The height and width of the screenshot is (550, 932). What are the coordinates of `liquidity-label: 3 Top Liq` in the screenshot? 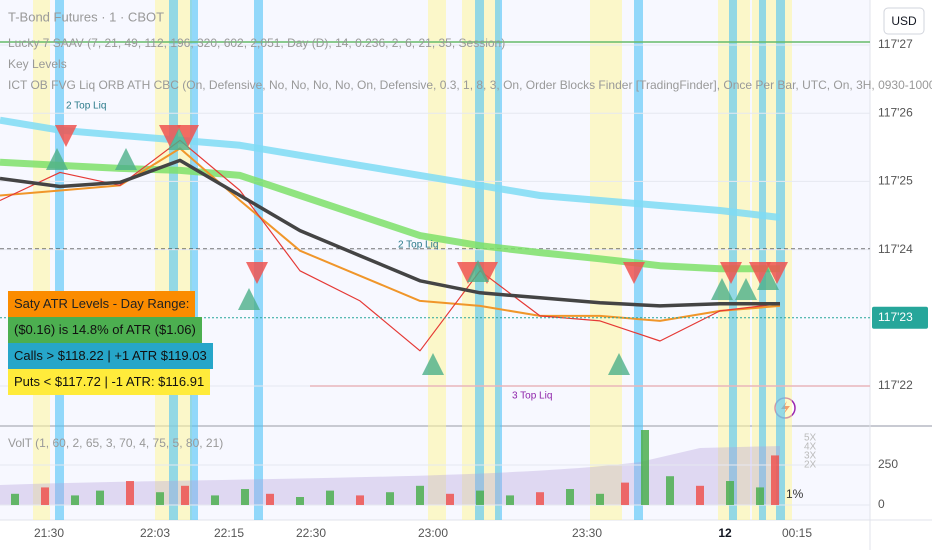 It's located at (532, 396).